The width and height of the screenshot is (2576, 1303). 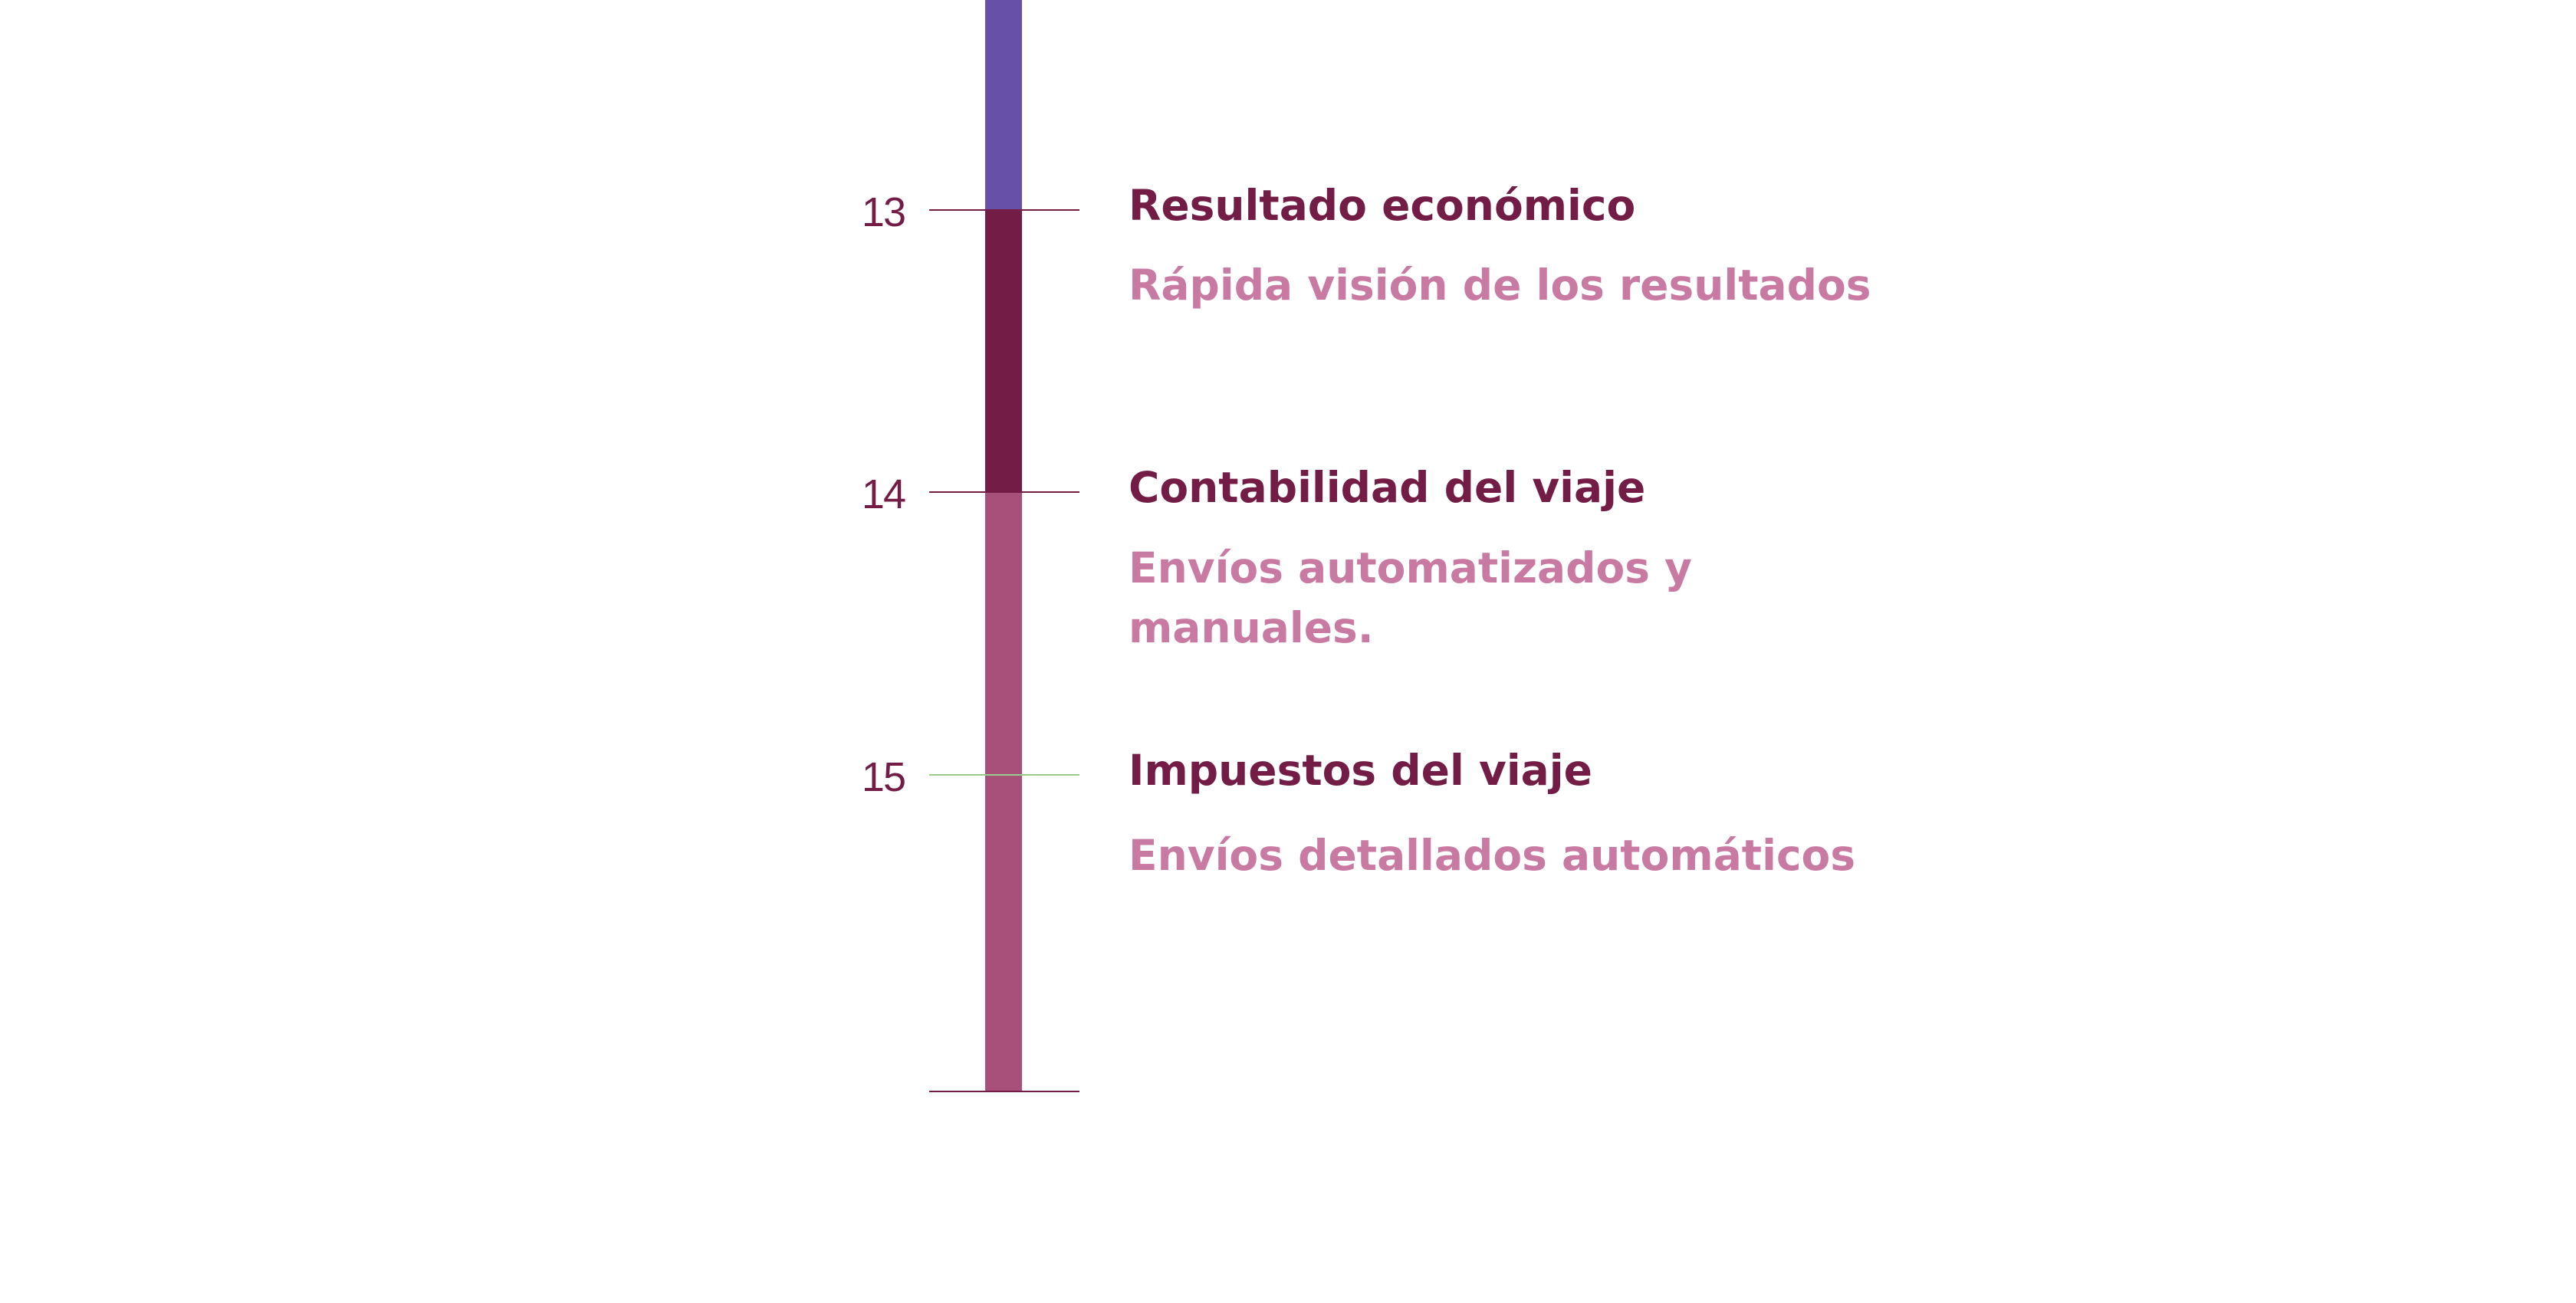 I want to click on step-description-14: Envíos automatizados y manuales., so click(x=1411, y=597).